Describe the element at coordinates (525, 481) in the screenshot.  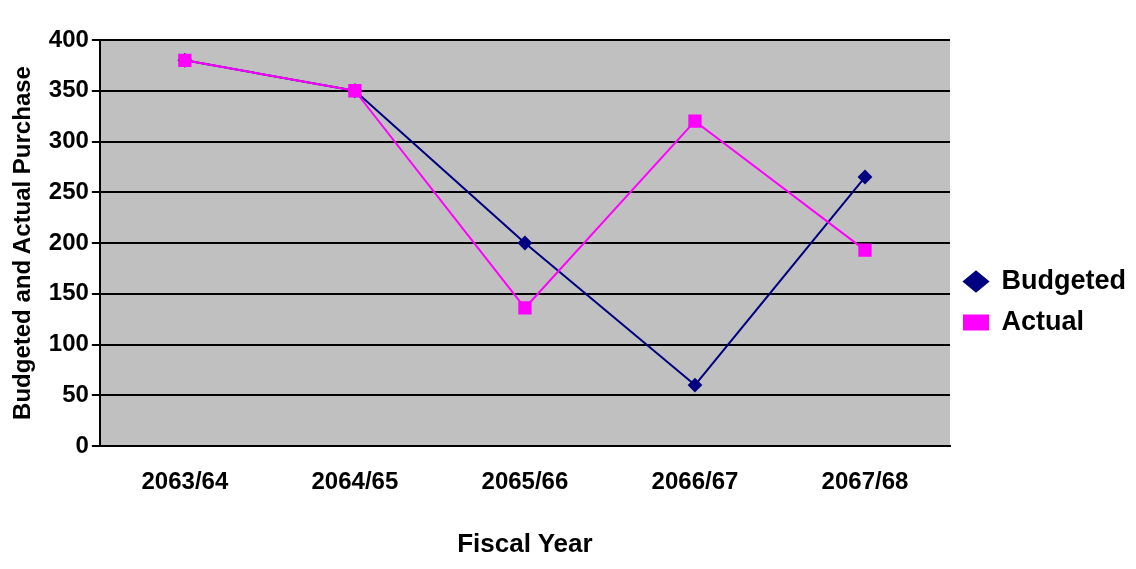
I see `x-tick-label: 2065/66` at that location.